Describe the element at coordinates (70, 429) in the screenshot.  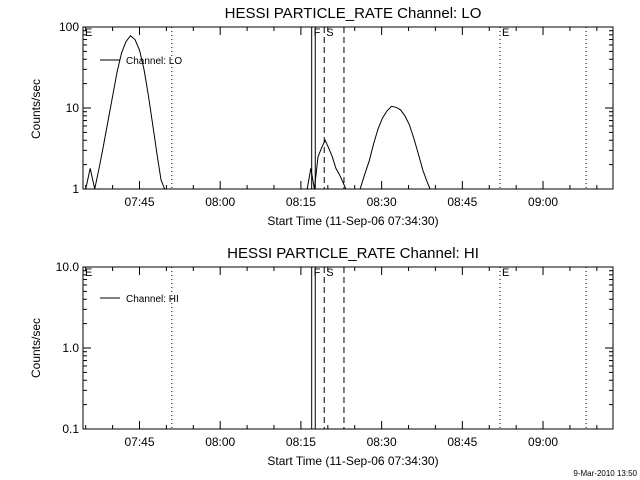
I see `y-tick-label: 0.1` at that location.